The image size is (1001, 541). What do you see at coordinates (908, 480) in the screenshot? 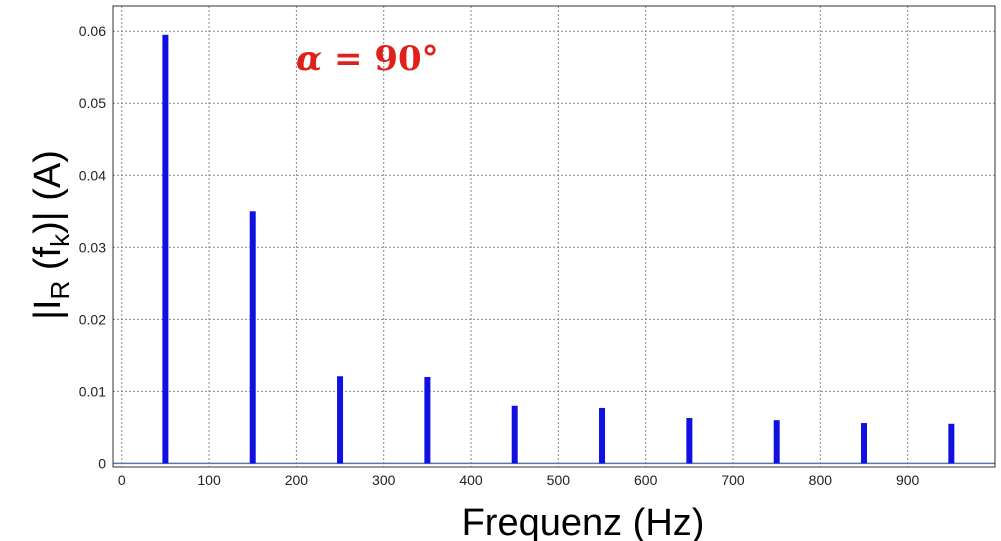
I see `x-tick-label: 900` at bounding box center [908, 480].